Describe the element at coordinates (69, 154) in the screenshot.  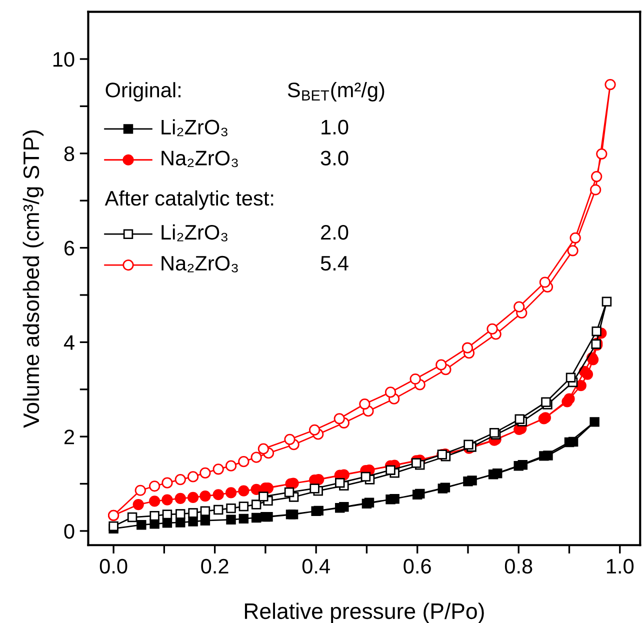
I see `y-tick-label: 8` at that location.